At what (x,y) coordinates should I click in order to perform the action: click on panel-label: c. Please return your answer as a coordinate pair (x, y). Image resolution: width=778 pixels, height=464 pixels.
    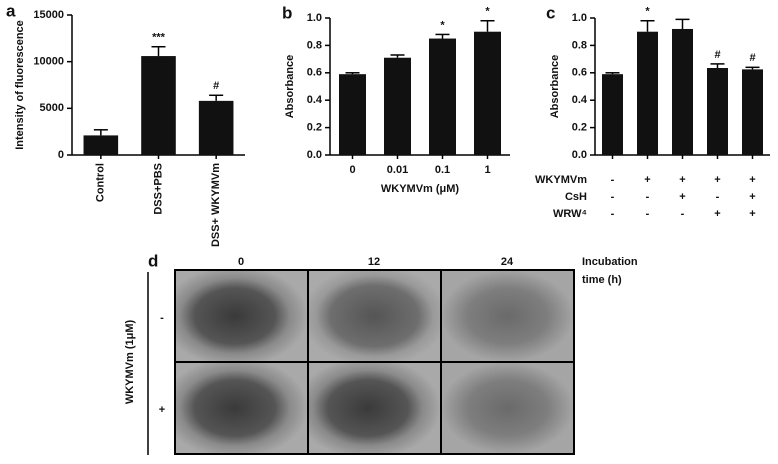
    Looking at the image, I should click on (550, 12).